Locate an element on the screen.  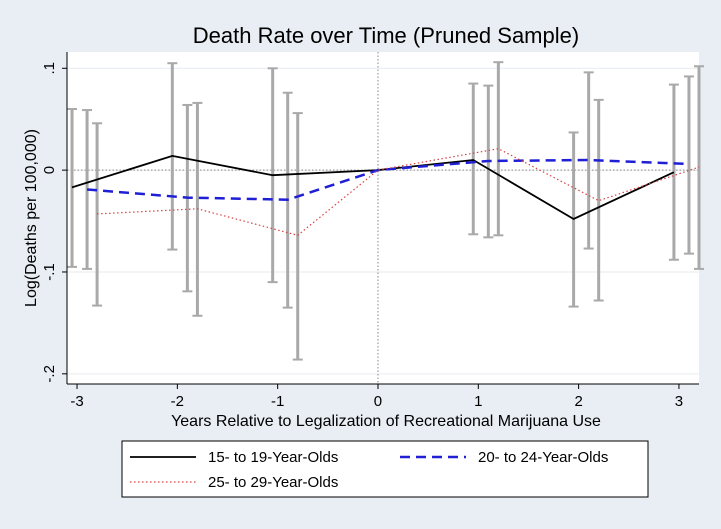
x-tick-label: 0 is located at coordinates (378, 401).